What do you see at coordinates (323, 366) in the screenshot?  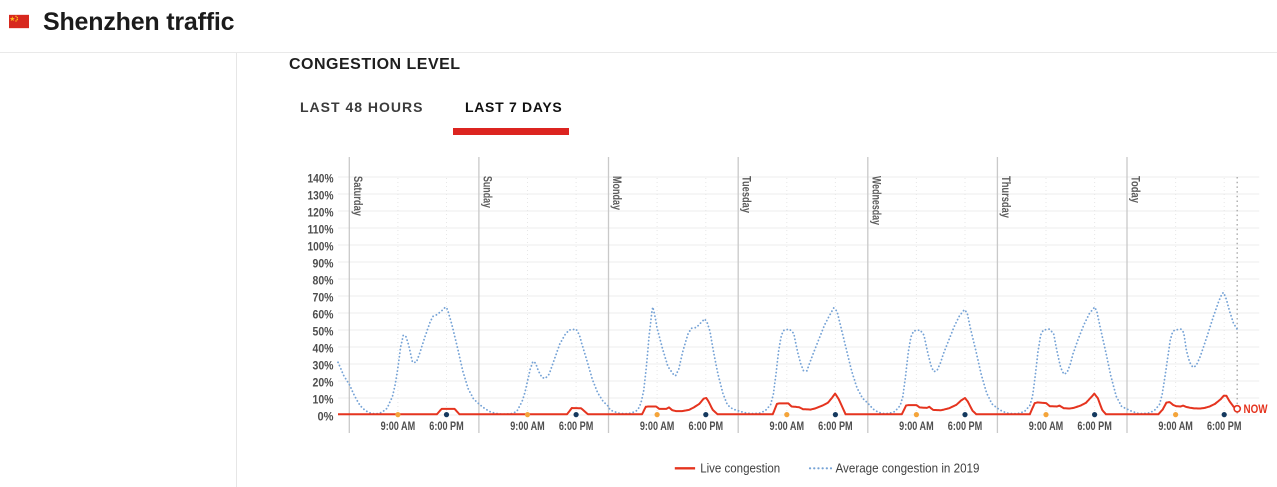 I see `svg-text: 30%` at bounding box center [323, 366].